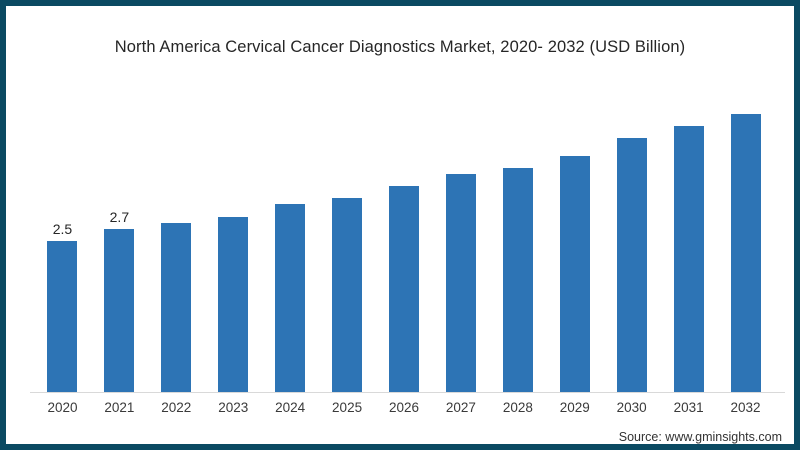 The image size is (800, 450). I want to click on bar-group-2022, so click(176, 307).